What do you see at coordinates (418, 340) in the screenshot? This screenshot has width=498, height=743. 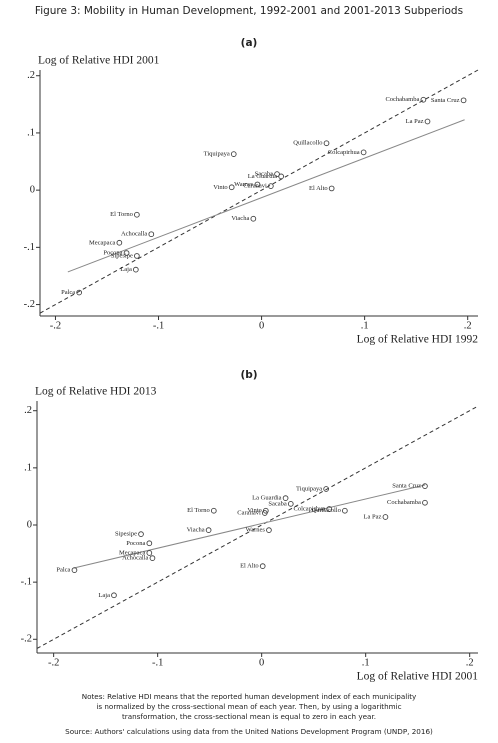 I see `x-axis-title: Log of Relative HDI 1992` at bounding box center [418, 340].